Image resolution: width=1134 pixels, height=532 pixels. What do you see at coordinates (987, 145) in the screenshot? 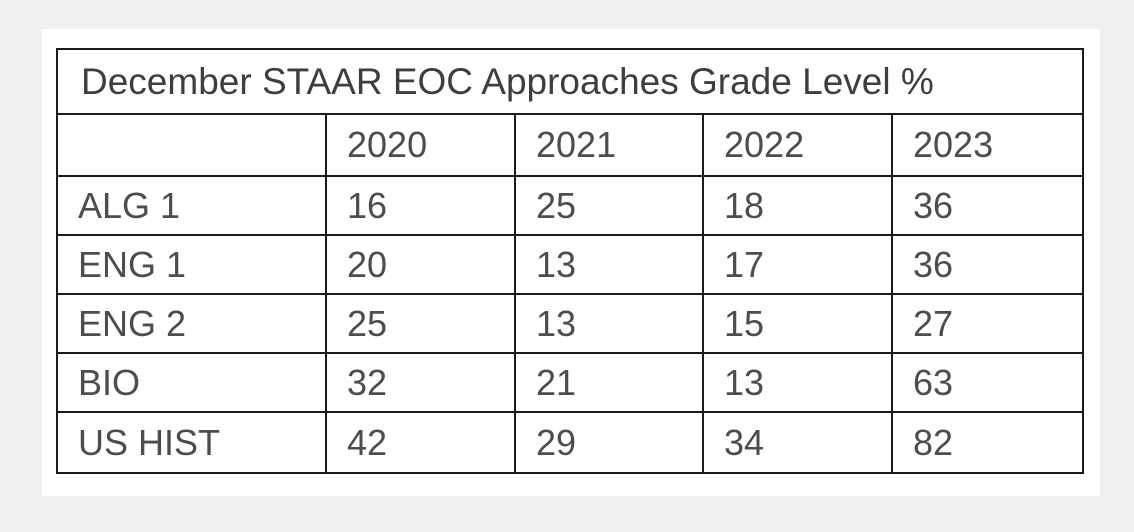
I see `column-header: 2023` at bounding box center [987, 145].